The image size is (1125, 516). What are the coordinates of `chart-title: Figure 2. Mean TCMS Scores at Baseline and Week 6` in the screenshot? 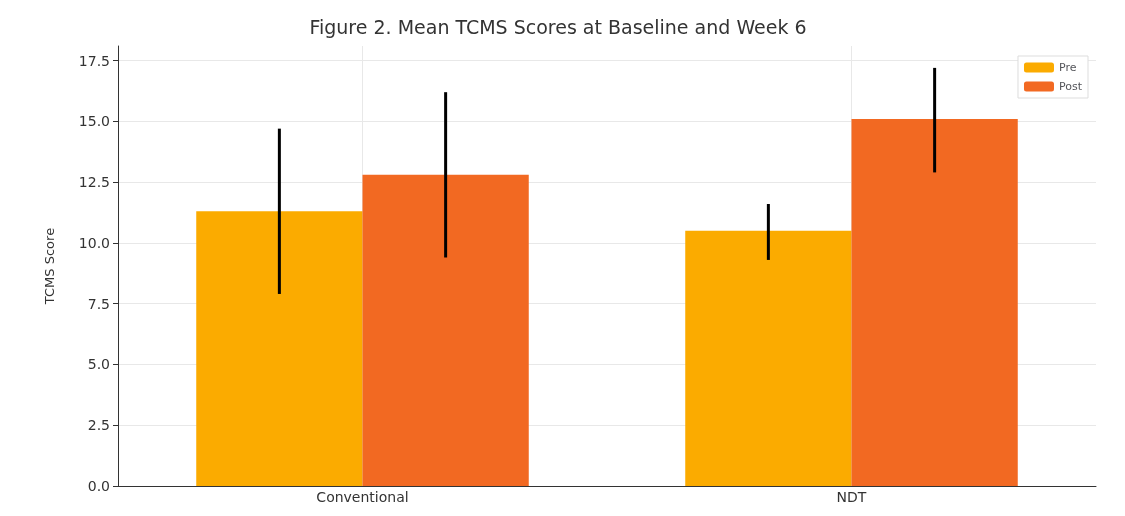 It's located at (558, 26).